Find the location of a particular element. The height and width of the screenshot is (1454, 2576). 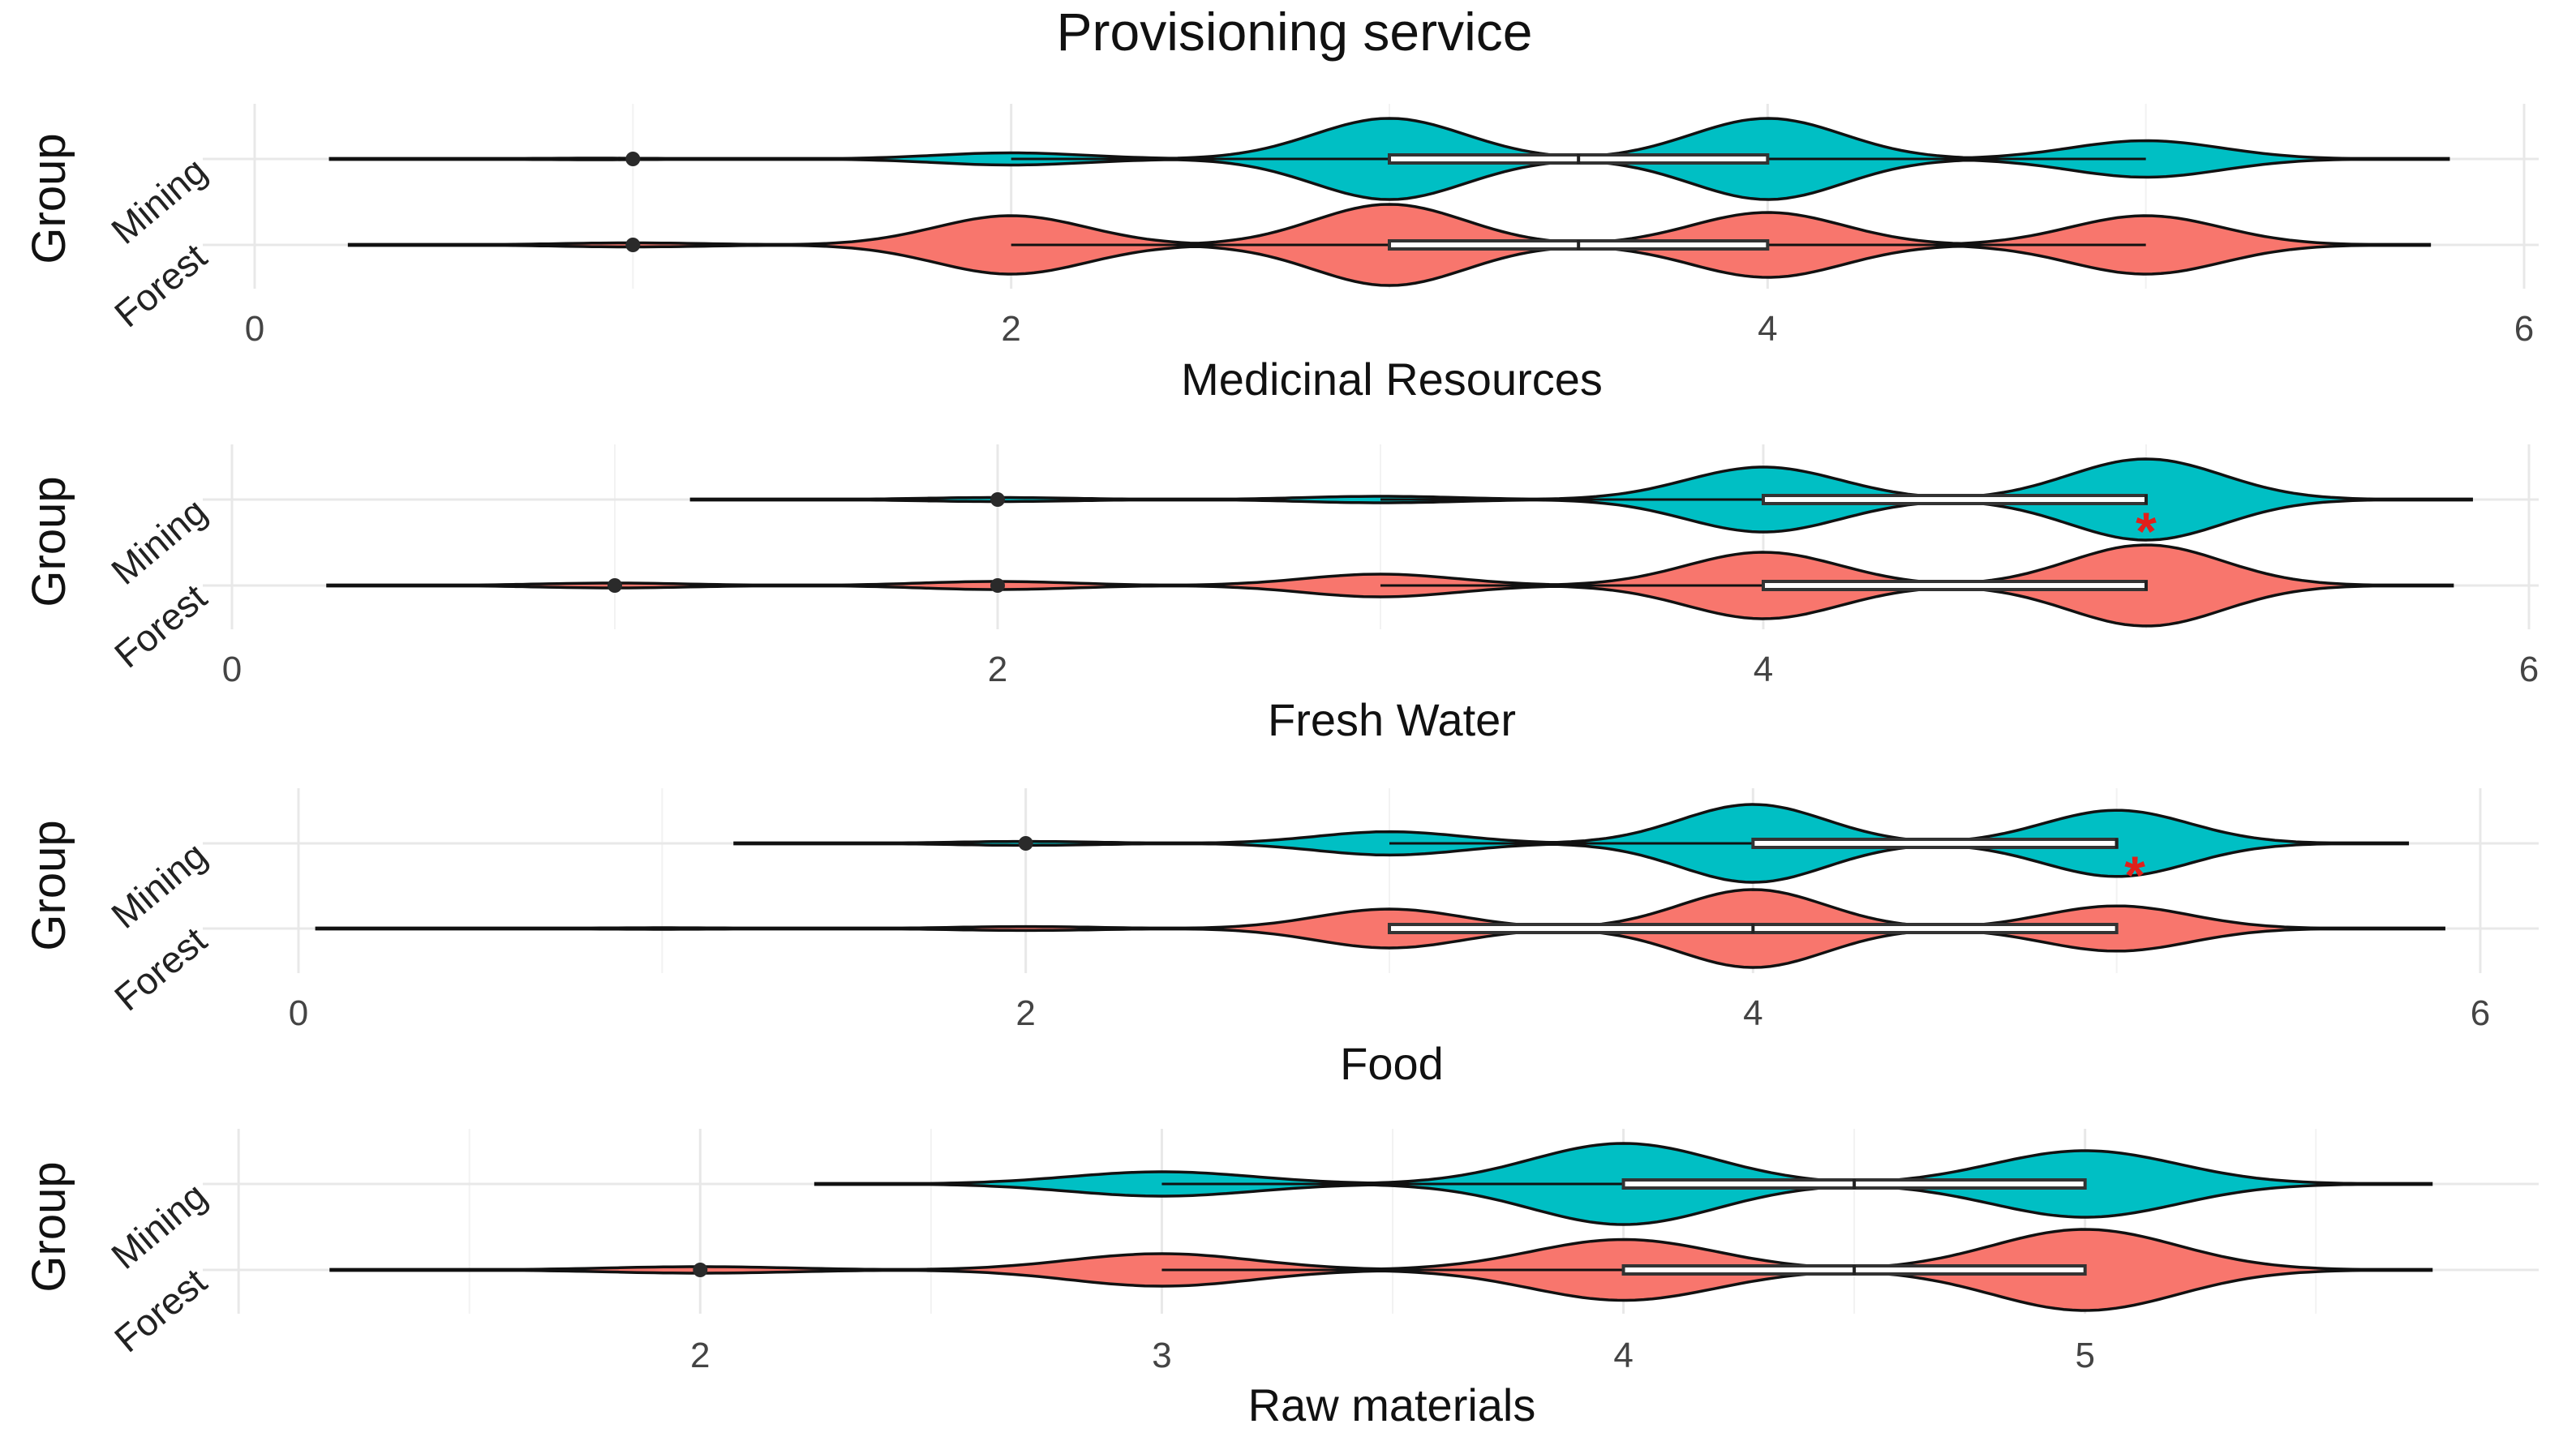

violin-forest is located at coordinates (1380, 928).